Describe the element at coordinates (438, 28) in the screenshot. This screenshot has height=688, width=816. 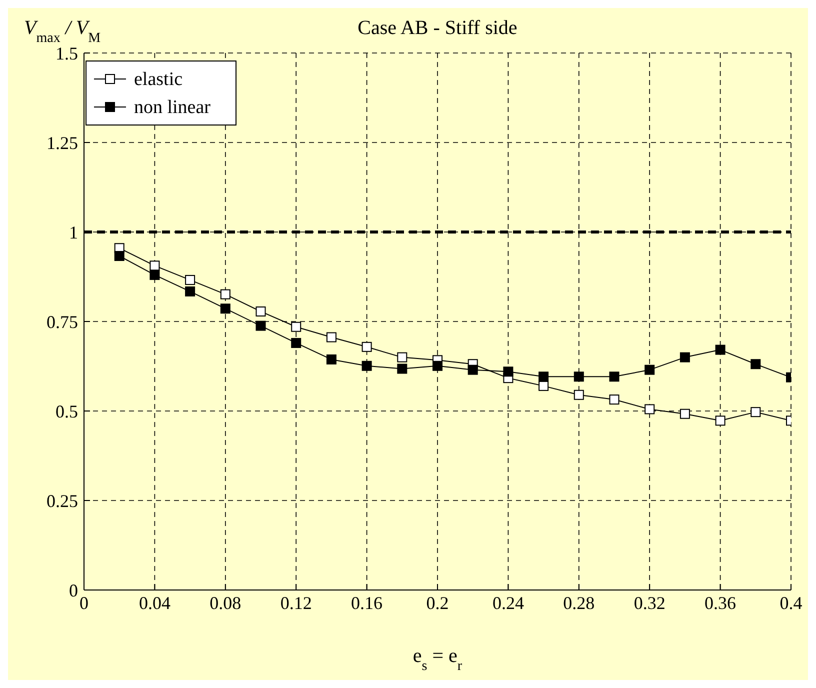
I see `chart-title: Case AB - Stiff side` at that location.